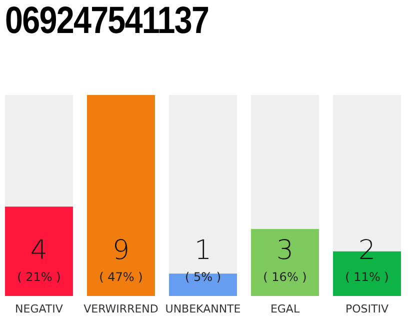 This screenshot has height=320, width=410. Describe the element at coordinates (121, 309) in the screenshot. I see `x-tick-label: VERWIRREND` at that location.